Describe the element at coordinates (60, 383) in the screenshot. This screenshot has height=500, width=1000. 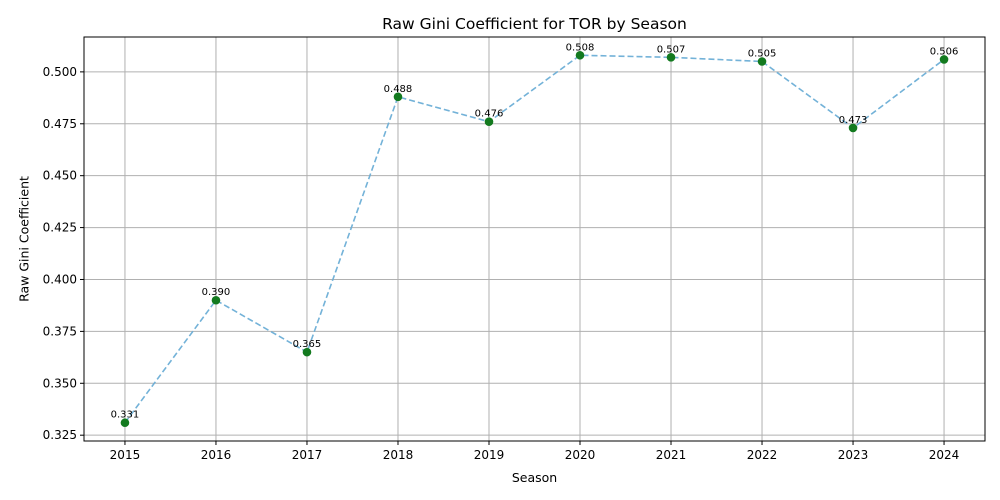
I see `y-tick-label: 0.350` at that location.